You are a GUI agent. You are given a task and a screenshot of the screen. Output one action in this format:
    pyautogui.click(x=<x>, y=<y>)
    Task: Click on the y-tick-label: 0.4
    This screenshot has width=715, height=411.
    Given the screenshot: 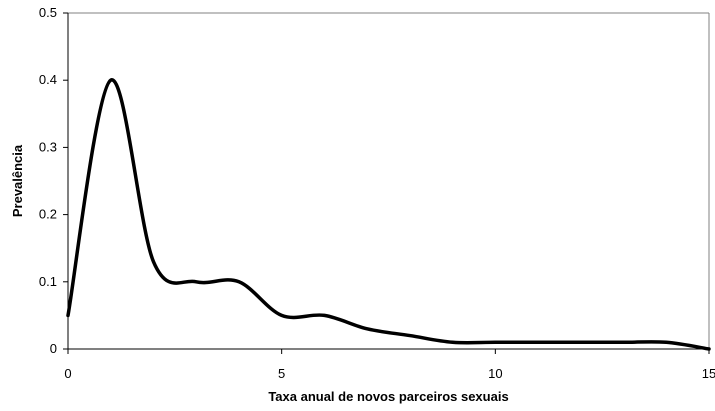 What is the action you would take?
    pyautogui.click(x=48, y=79)
    